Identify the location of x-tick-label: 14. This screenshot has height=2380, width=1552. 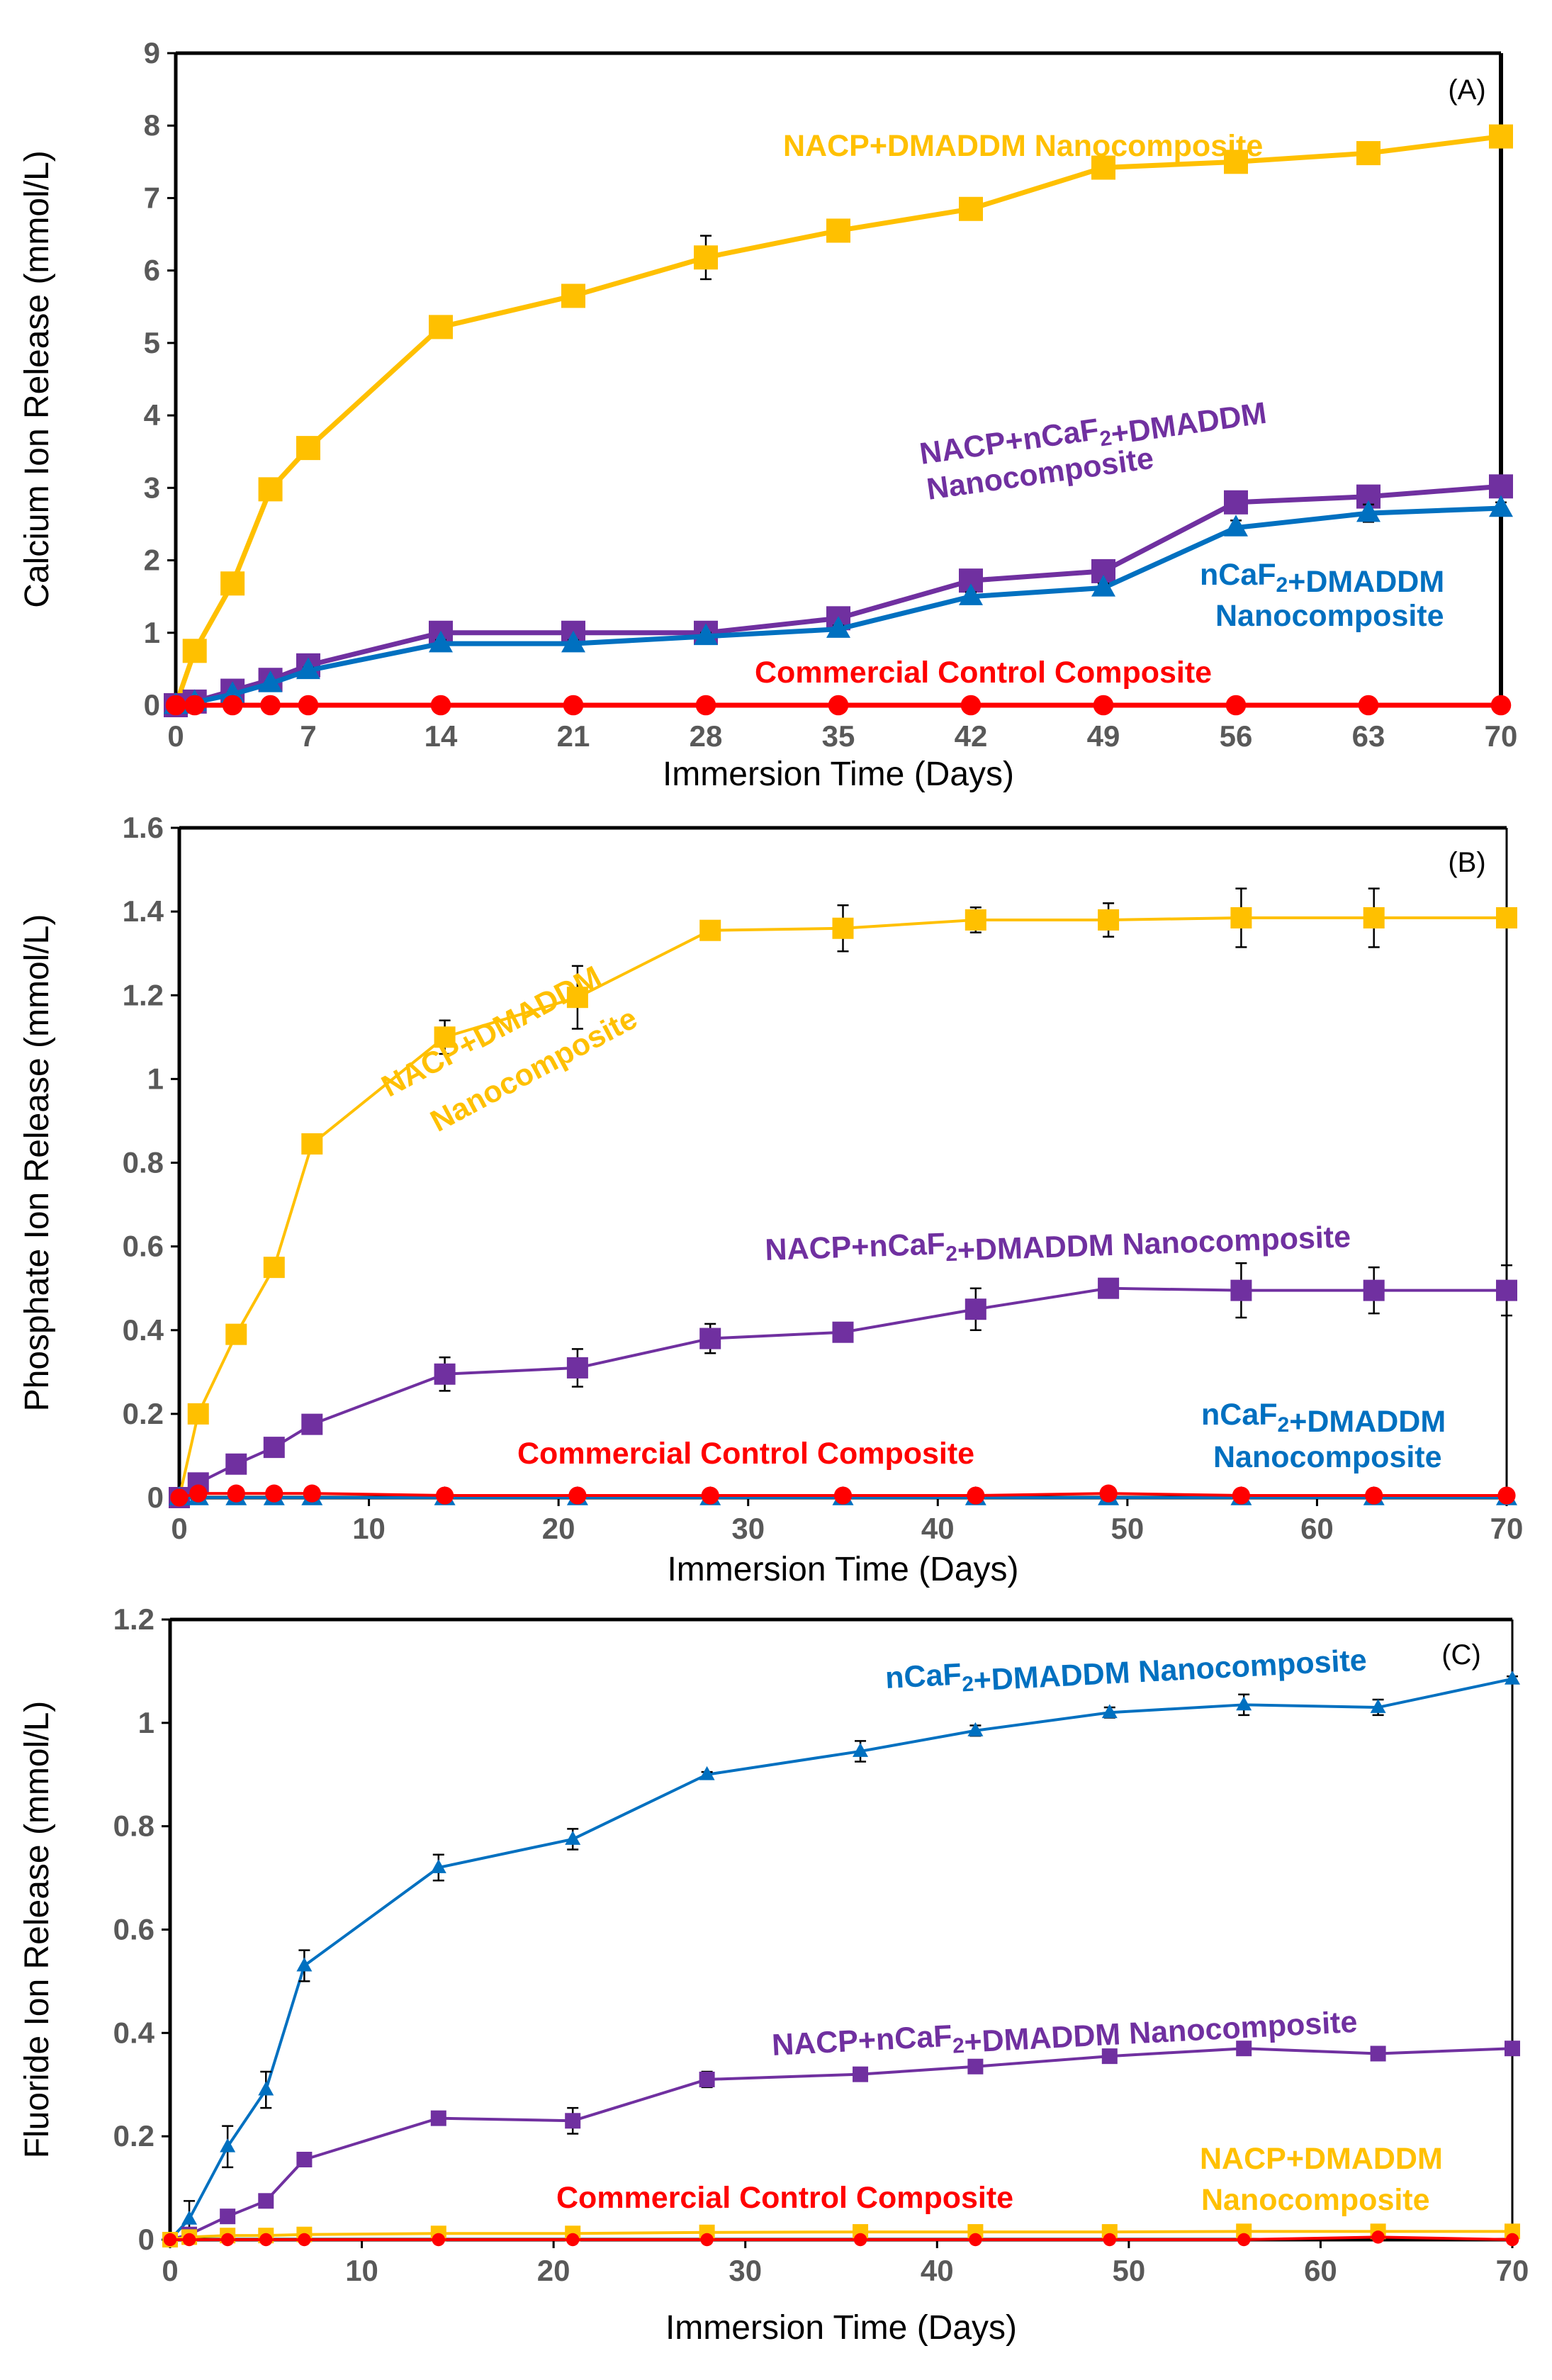
(441, 736).